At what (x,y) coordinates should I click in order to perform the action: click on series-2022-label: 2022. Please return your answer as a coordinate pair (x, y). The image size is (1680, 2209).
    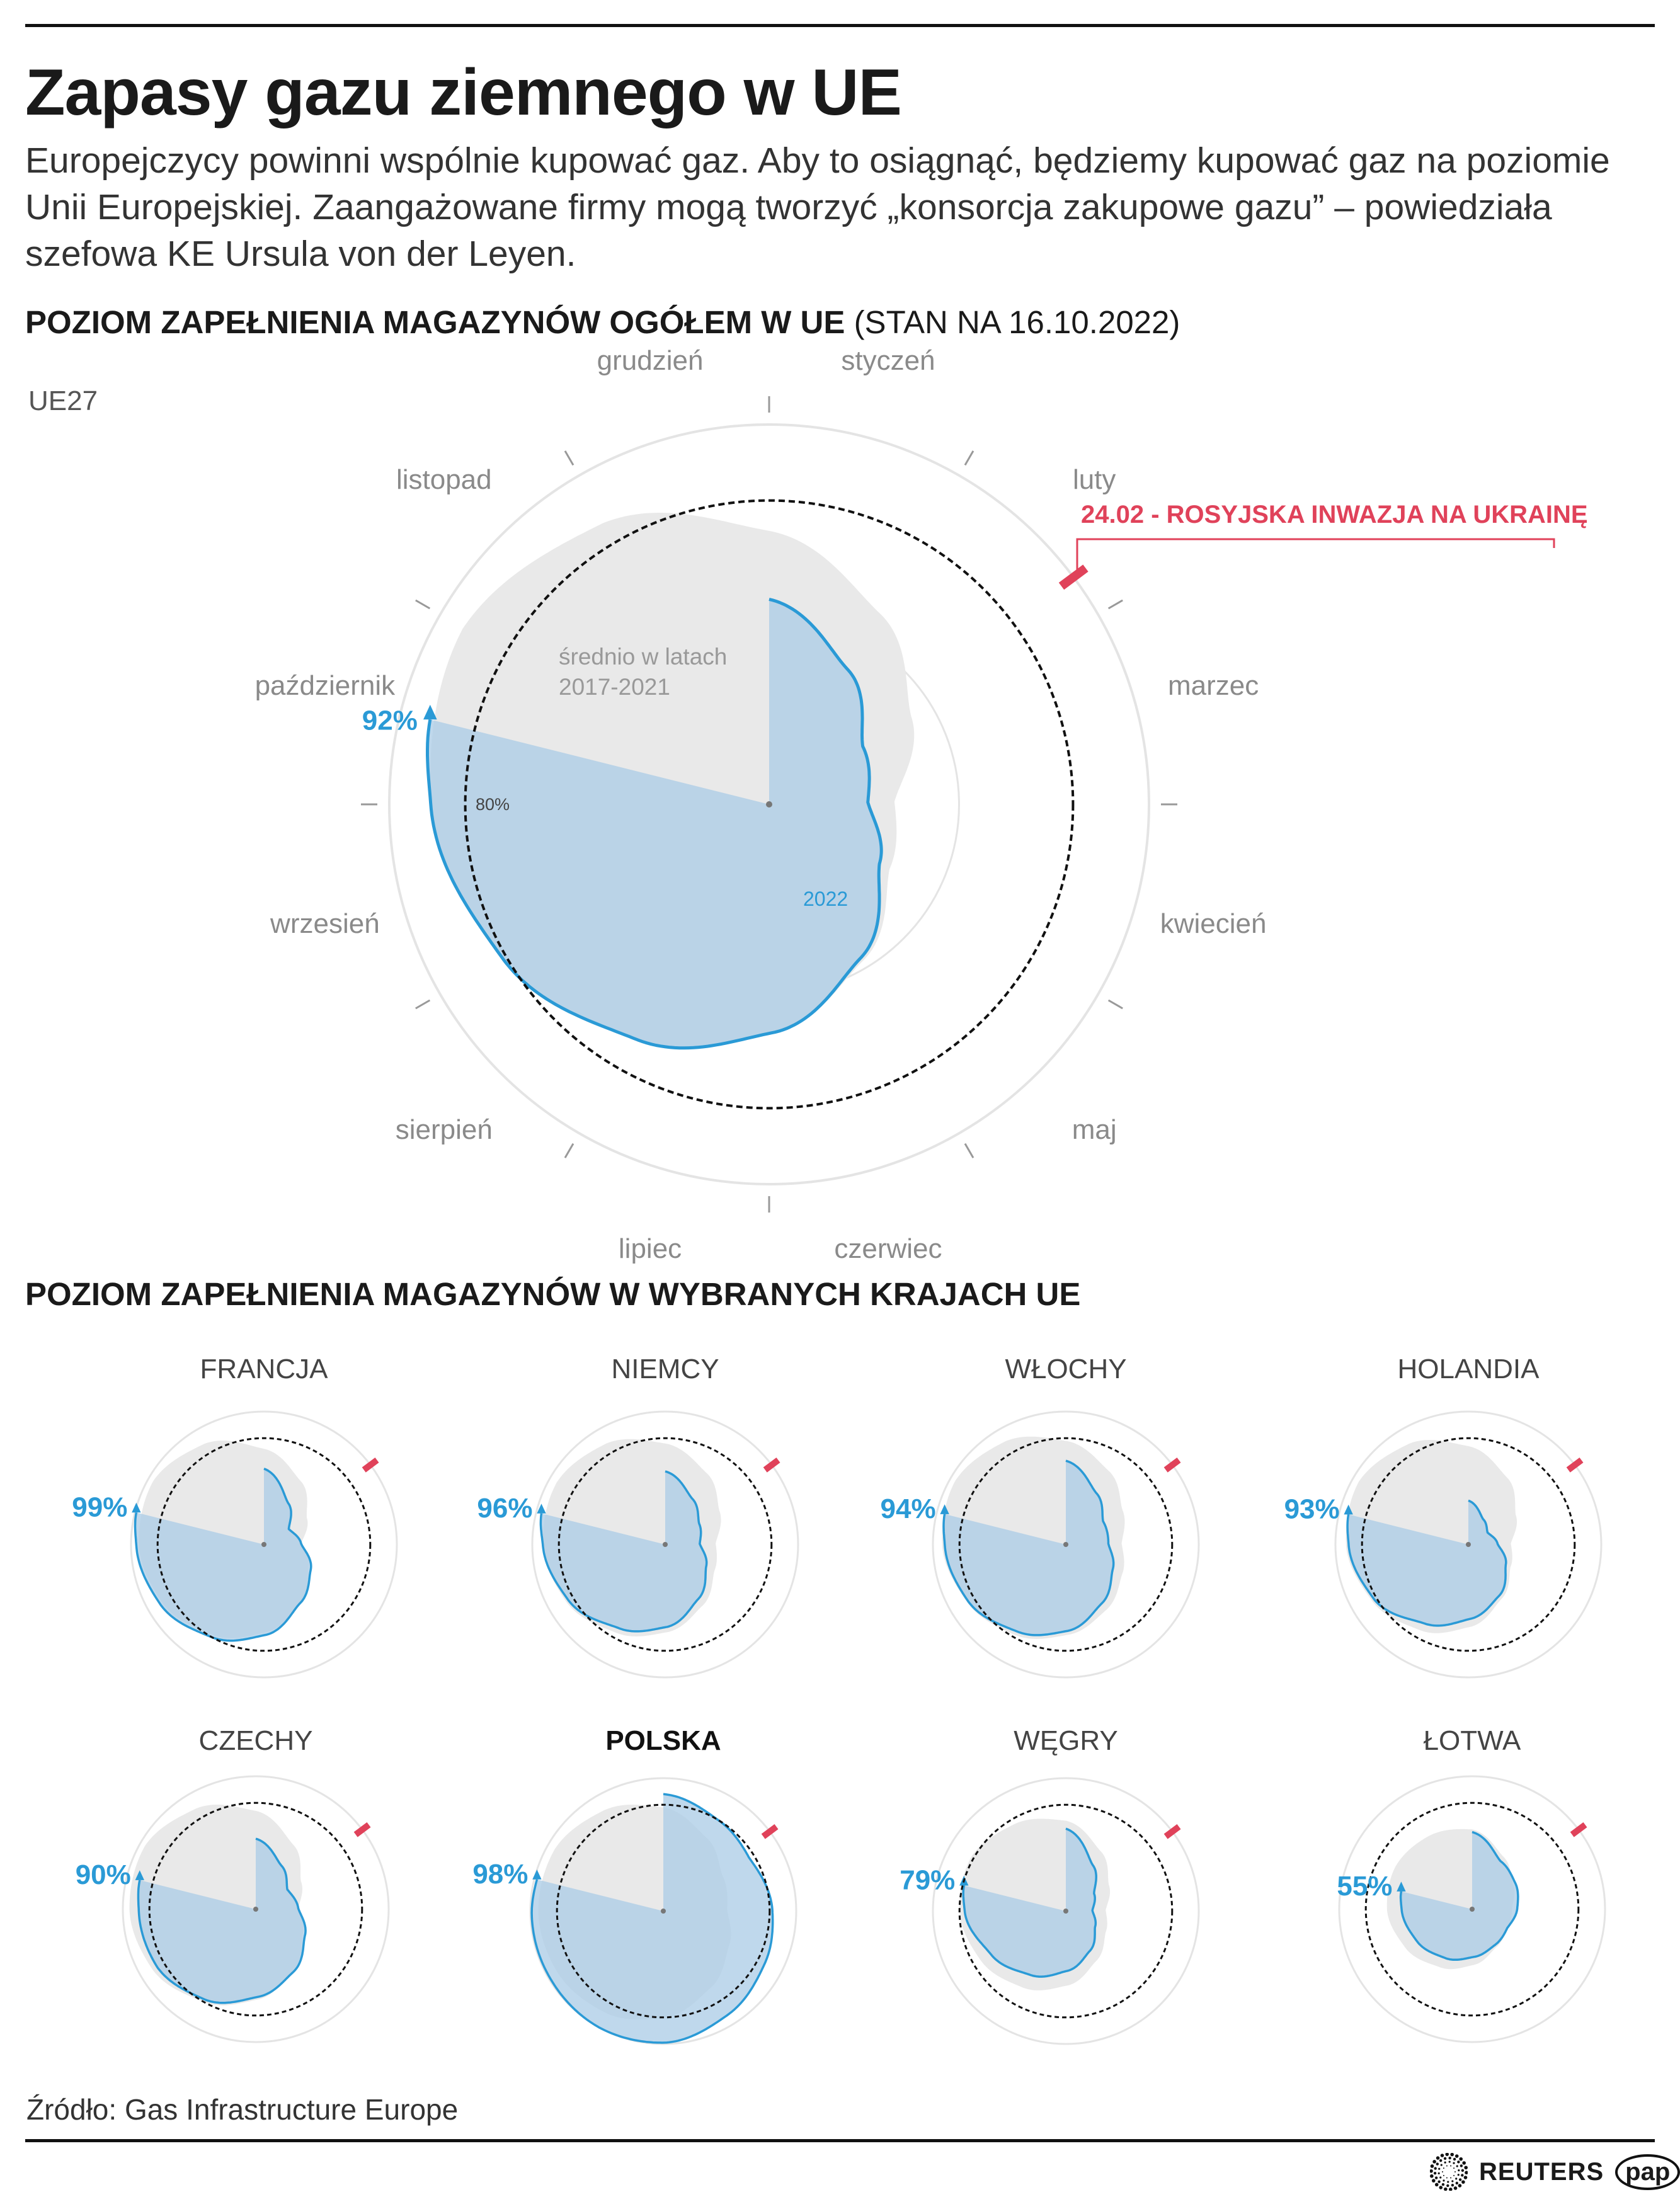
    Looking at the image, I should click on (825, 899).